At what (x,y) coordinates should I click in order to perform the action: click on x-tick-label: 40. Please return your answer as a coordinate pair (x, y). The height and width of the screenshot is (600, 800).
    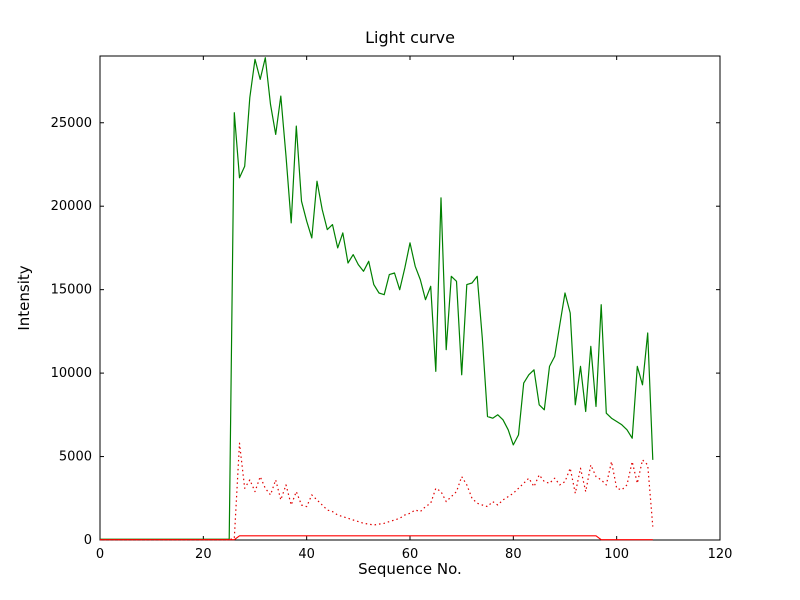
    Looking at the image, I should click on (306, 554).